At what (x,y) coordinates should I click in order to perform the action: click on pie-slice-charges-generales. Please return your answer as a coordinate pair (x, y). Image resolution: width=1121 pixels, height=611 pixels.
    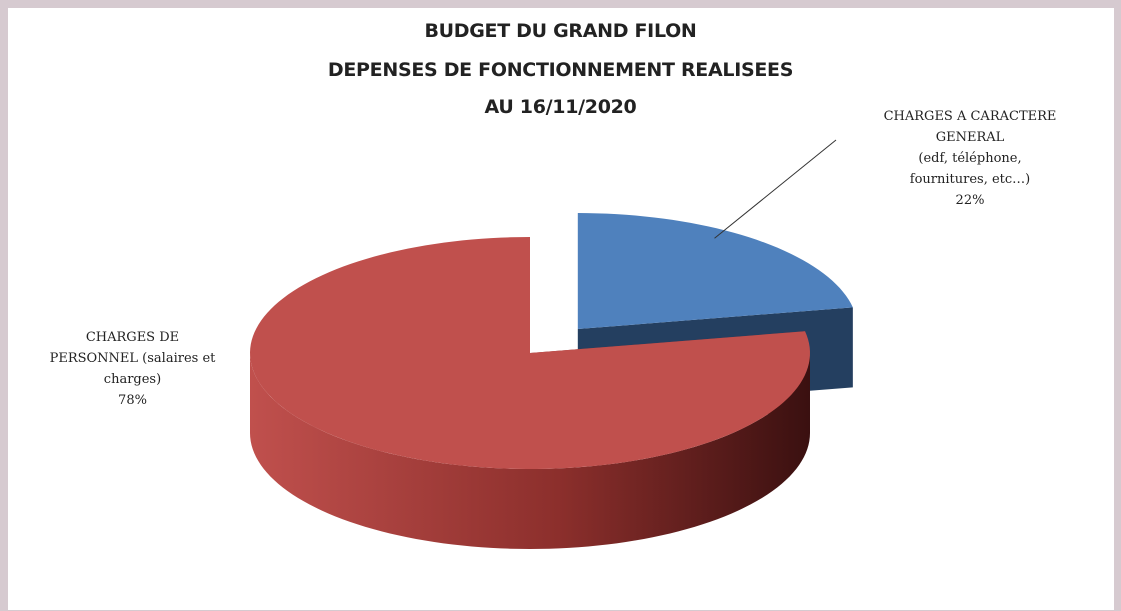
    Looking at the image, I should click on (715, 271).